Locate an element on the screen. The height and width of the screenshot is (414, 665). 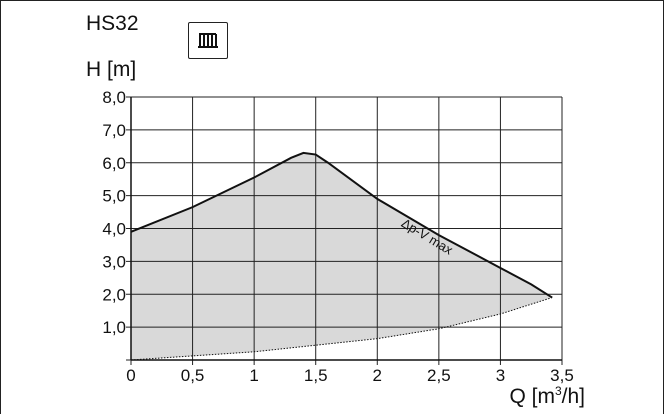
y-tick-label: 8,0 is located at coordinates (114, 97).